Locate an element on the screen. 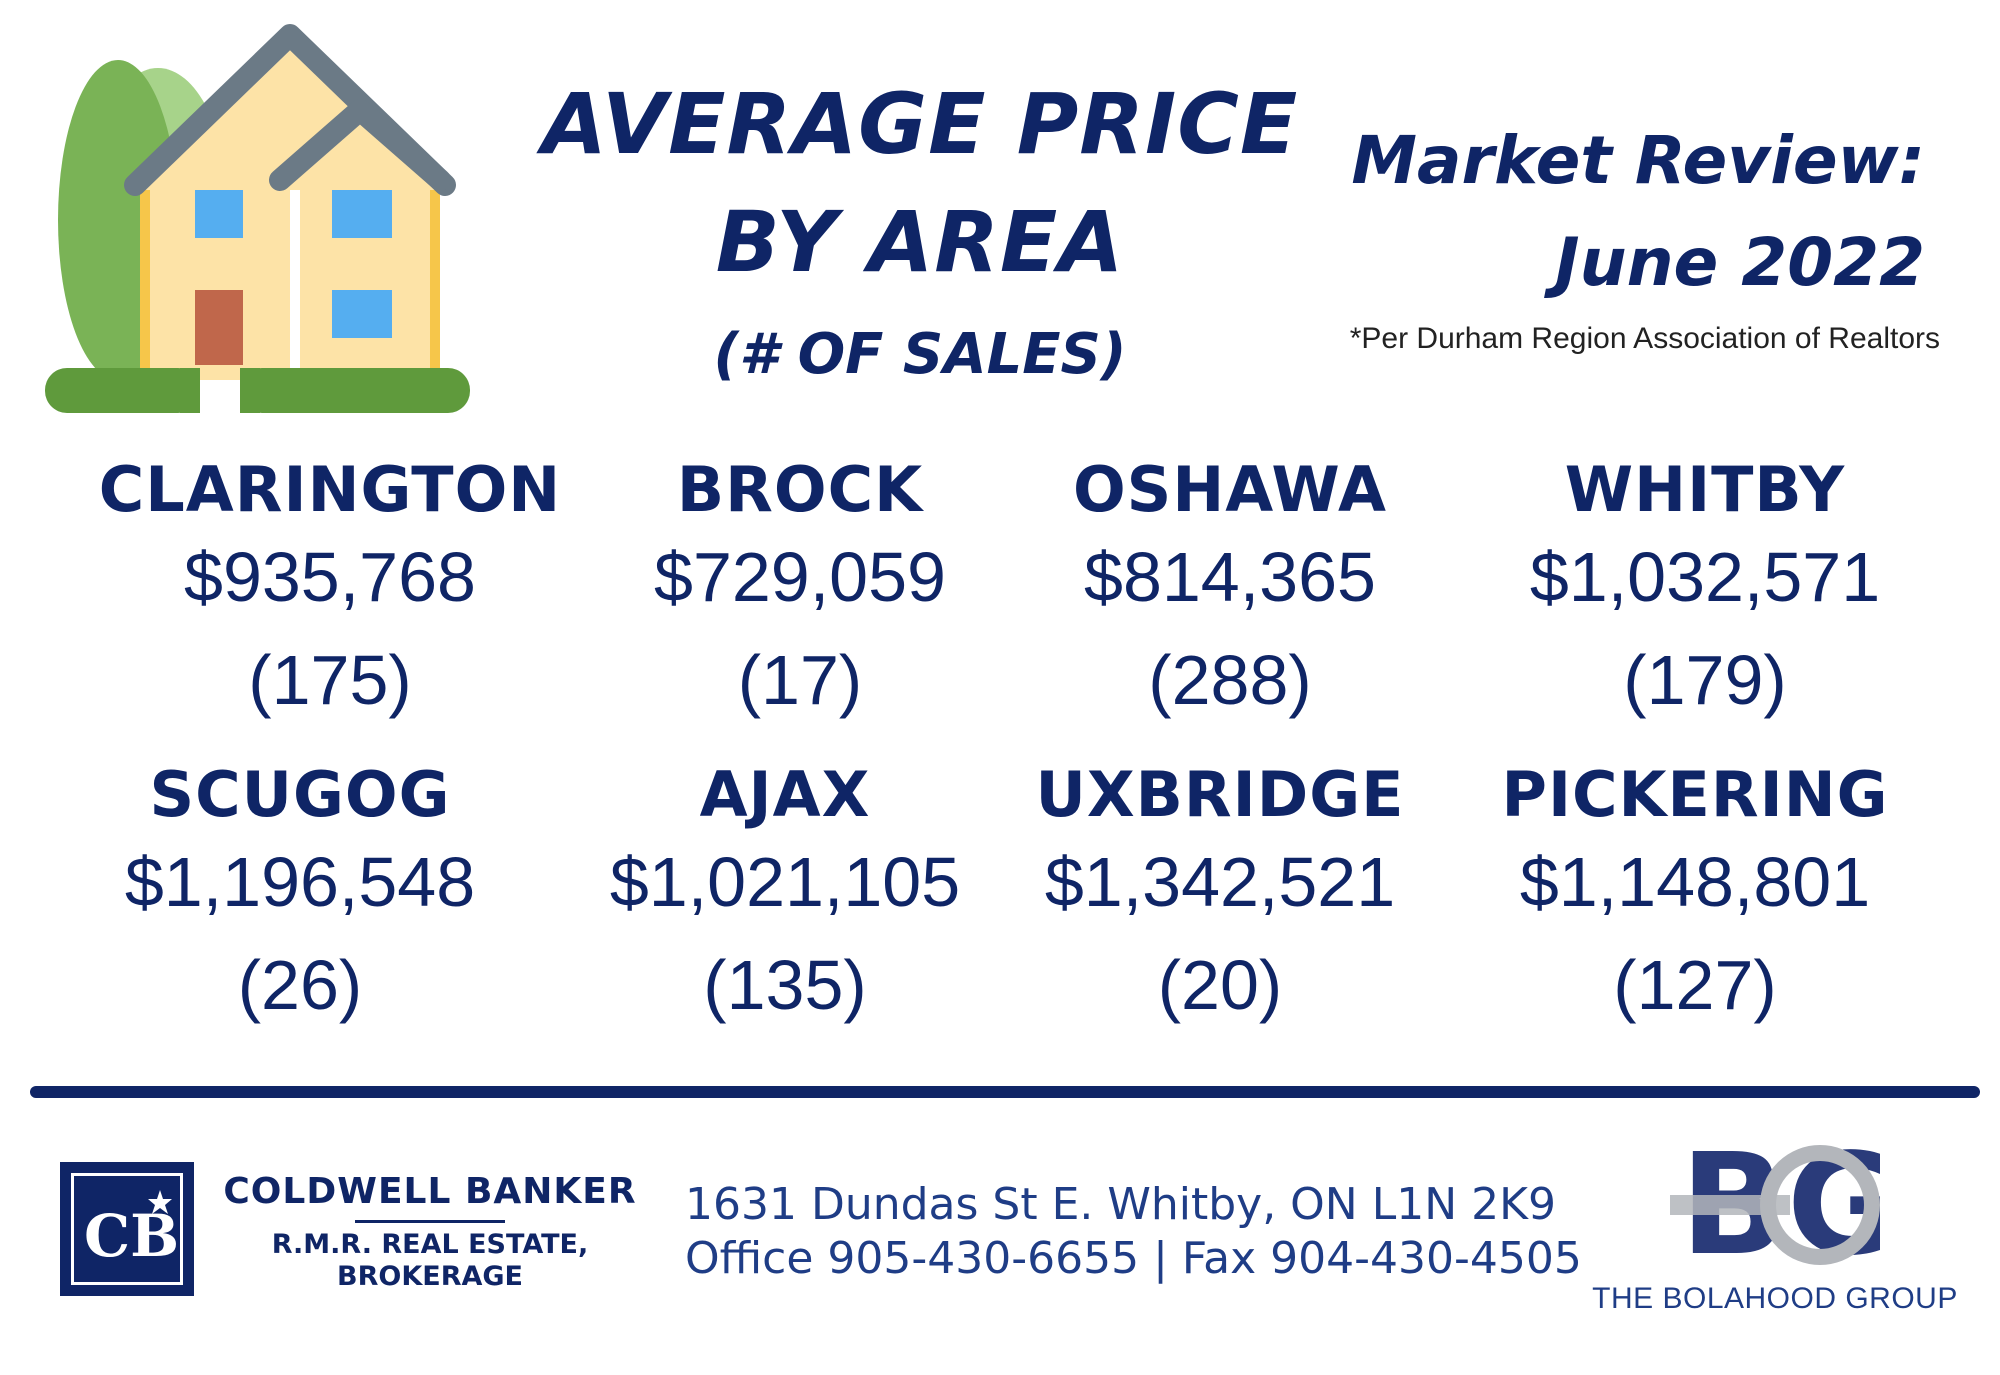  area-card-whitby: WHITBY $1,032,571 (179) is located at coordinates (1705, 593).